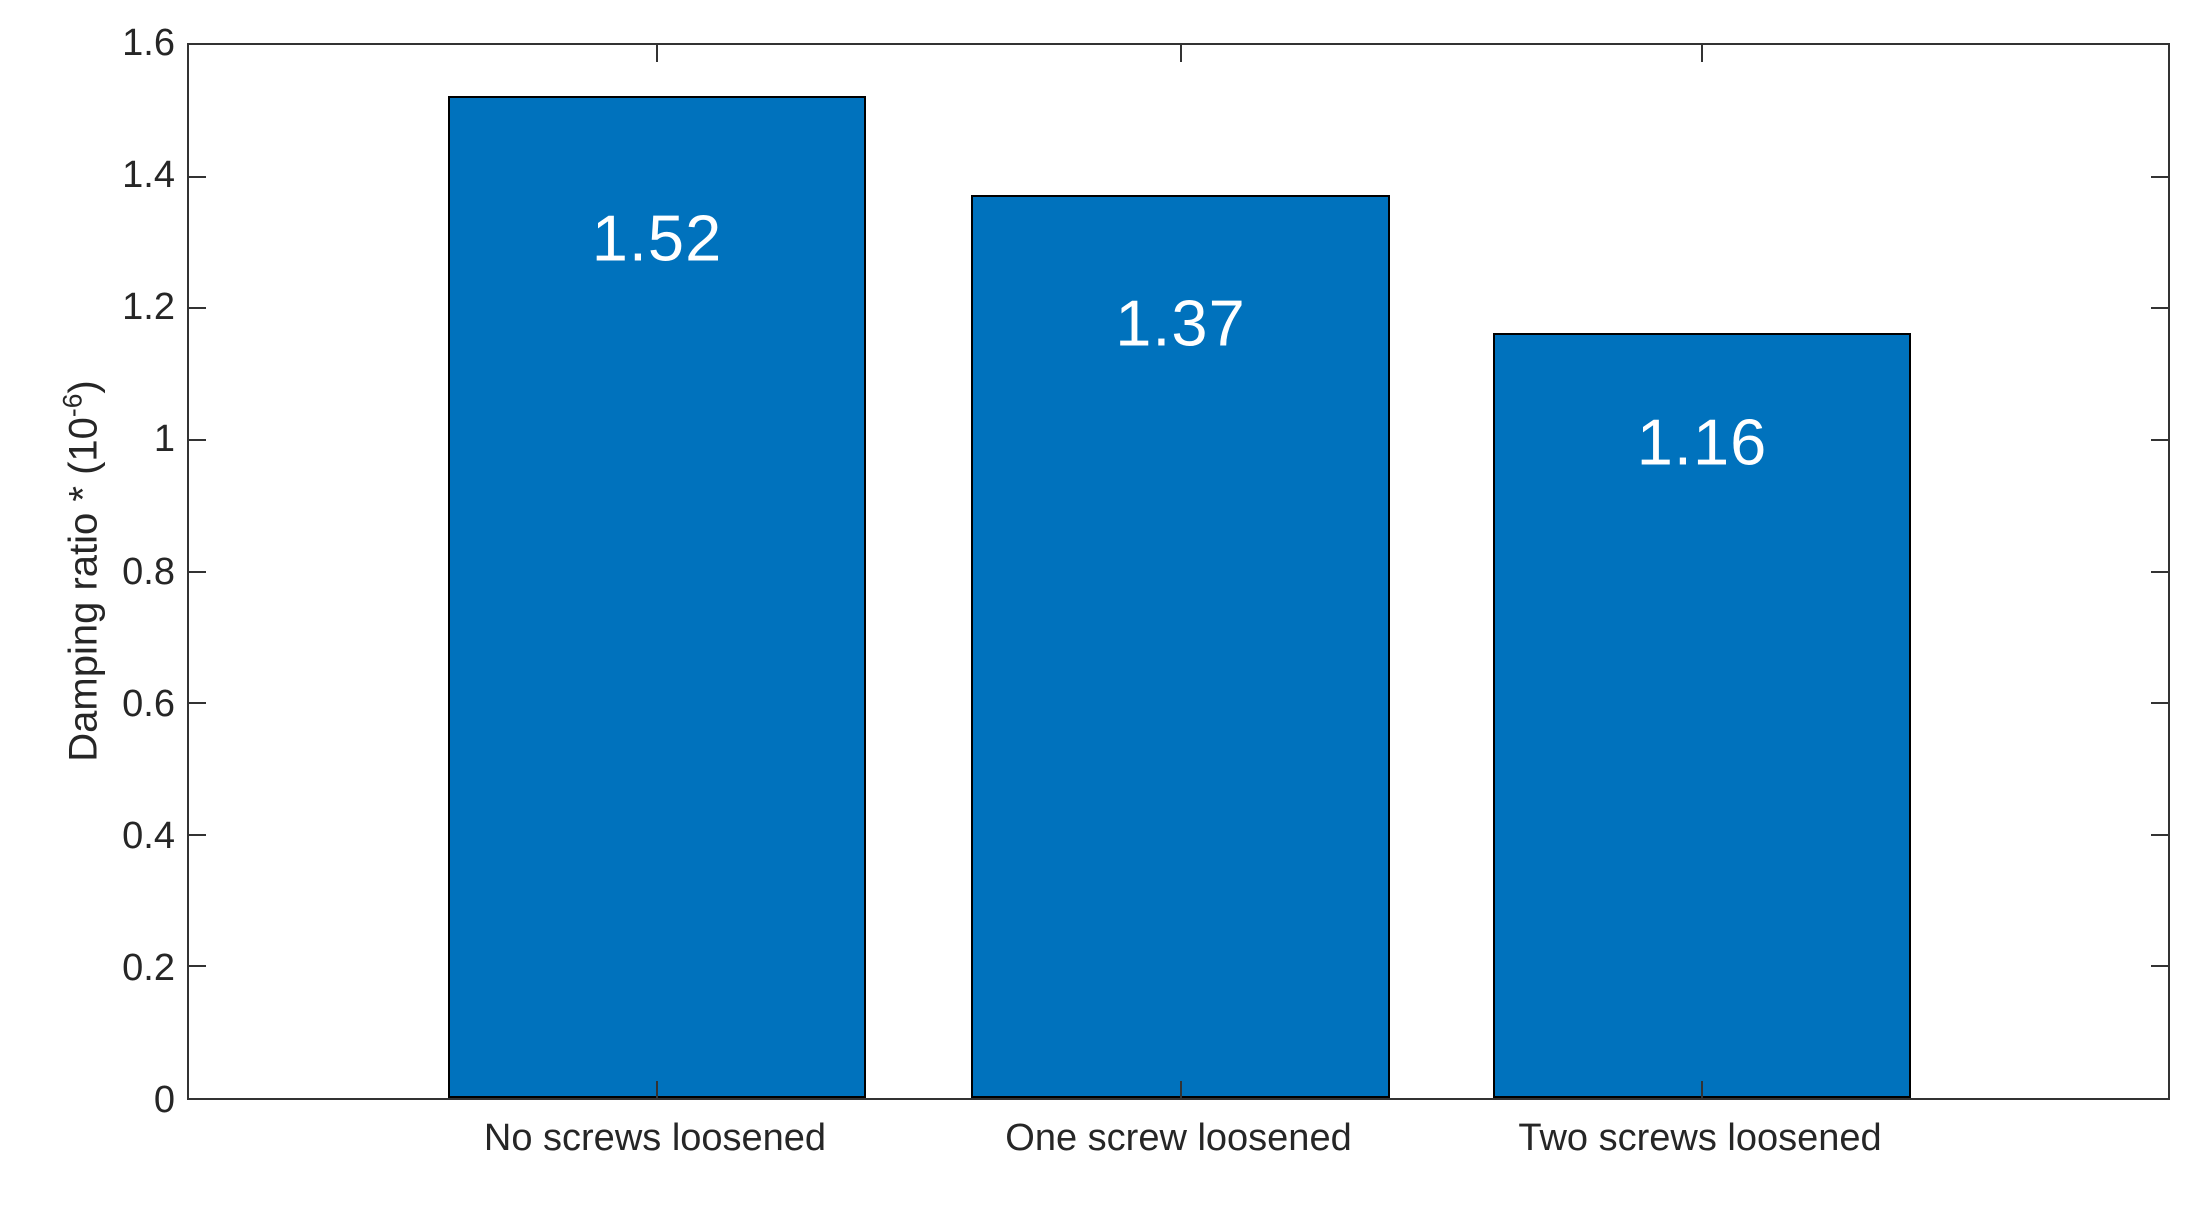 The width and height of the screenshot is (2204, 1217). I want to click on y-tick-label: 1, so click(164, 439).